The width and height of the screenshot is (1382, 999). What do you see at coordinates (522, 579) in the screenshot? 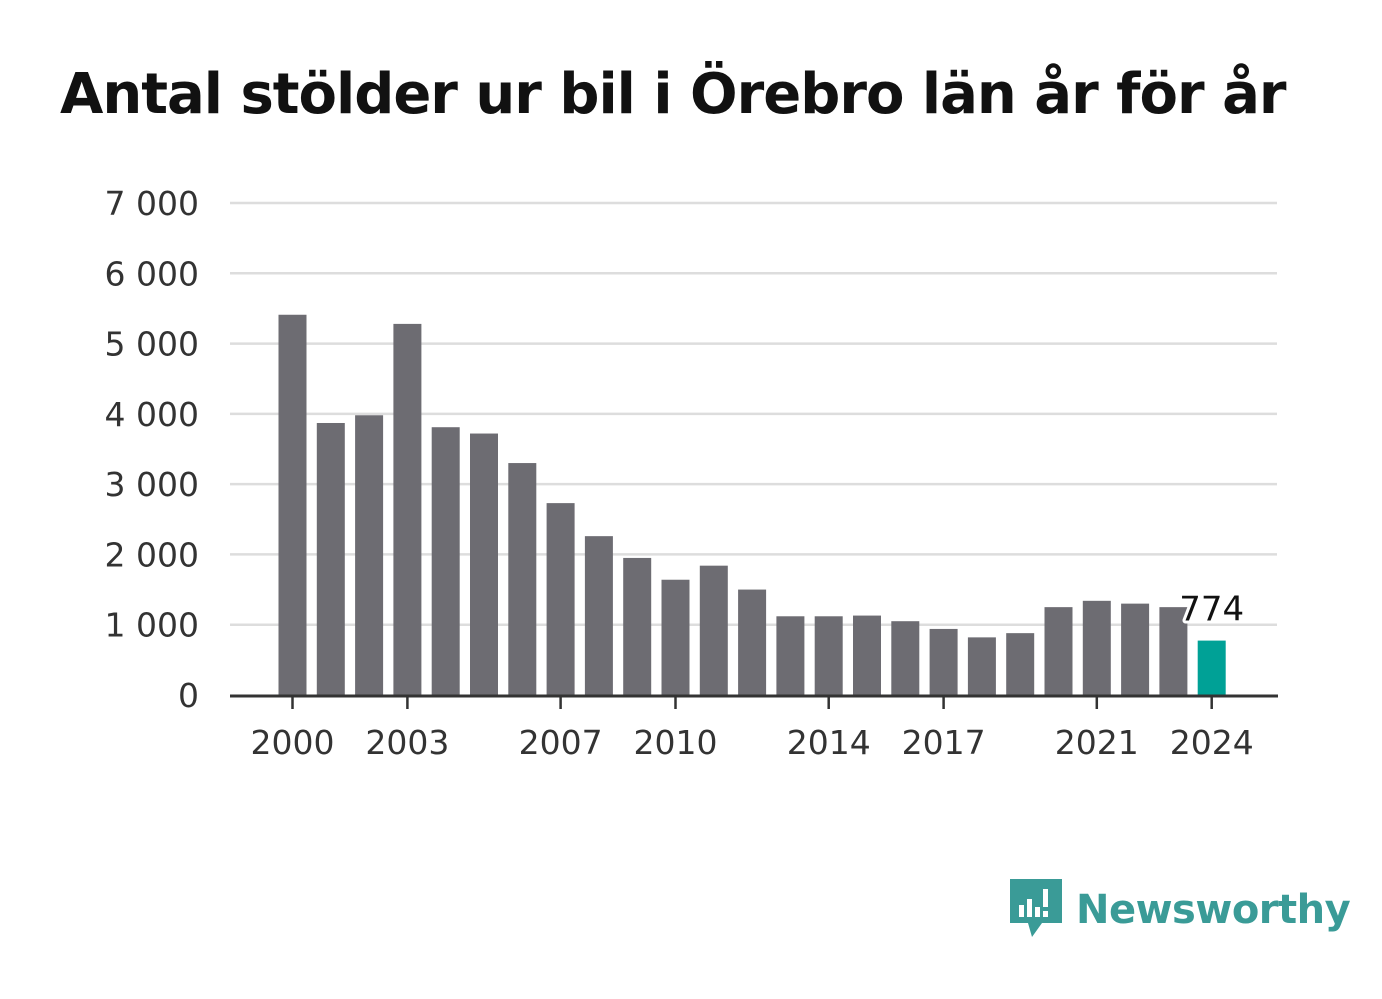
I see `bar-2006` at bounding box center [522, 579].